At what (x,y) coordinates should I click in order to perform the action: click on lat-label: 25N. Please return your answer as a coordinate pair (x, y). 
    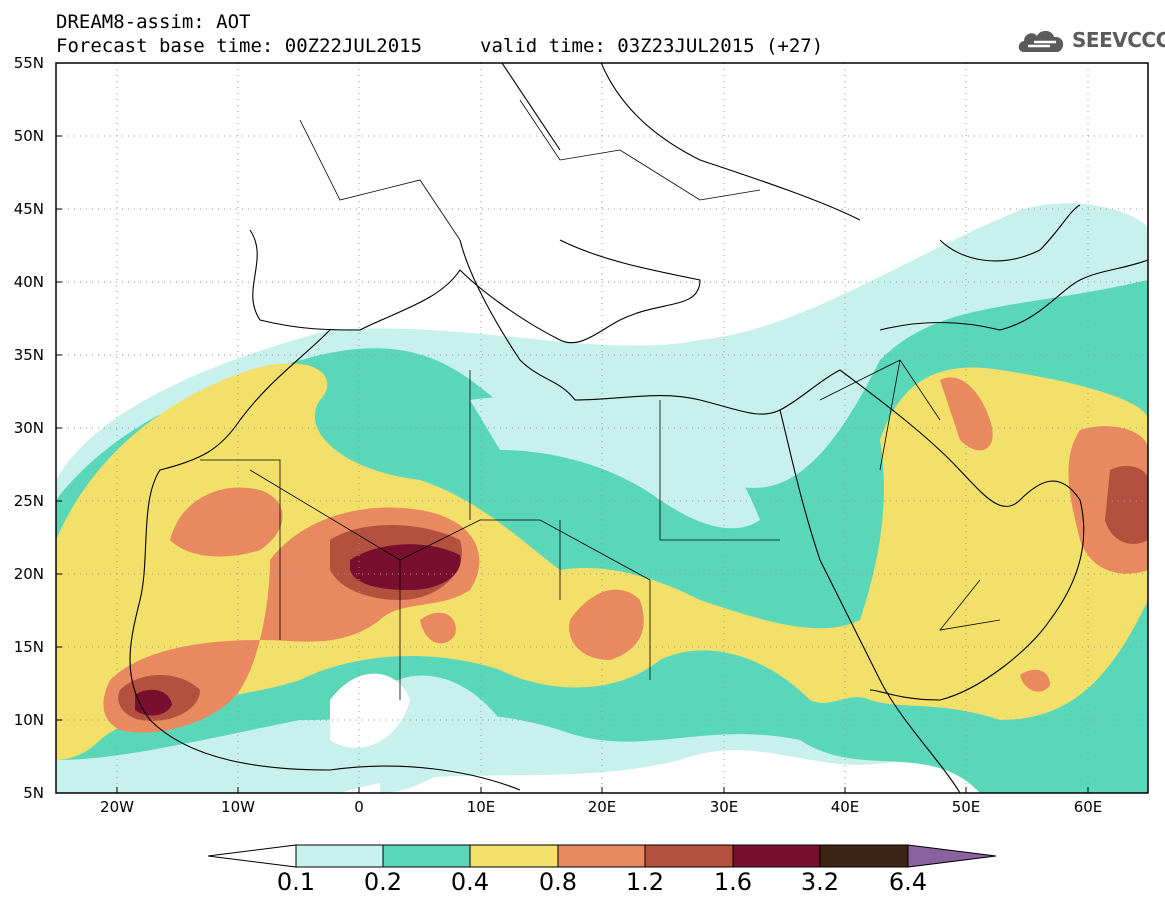
    Looking at the image, I should click on (28, 501).